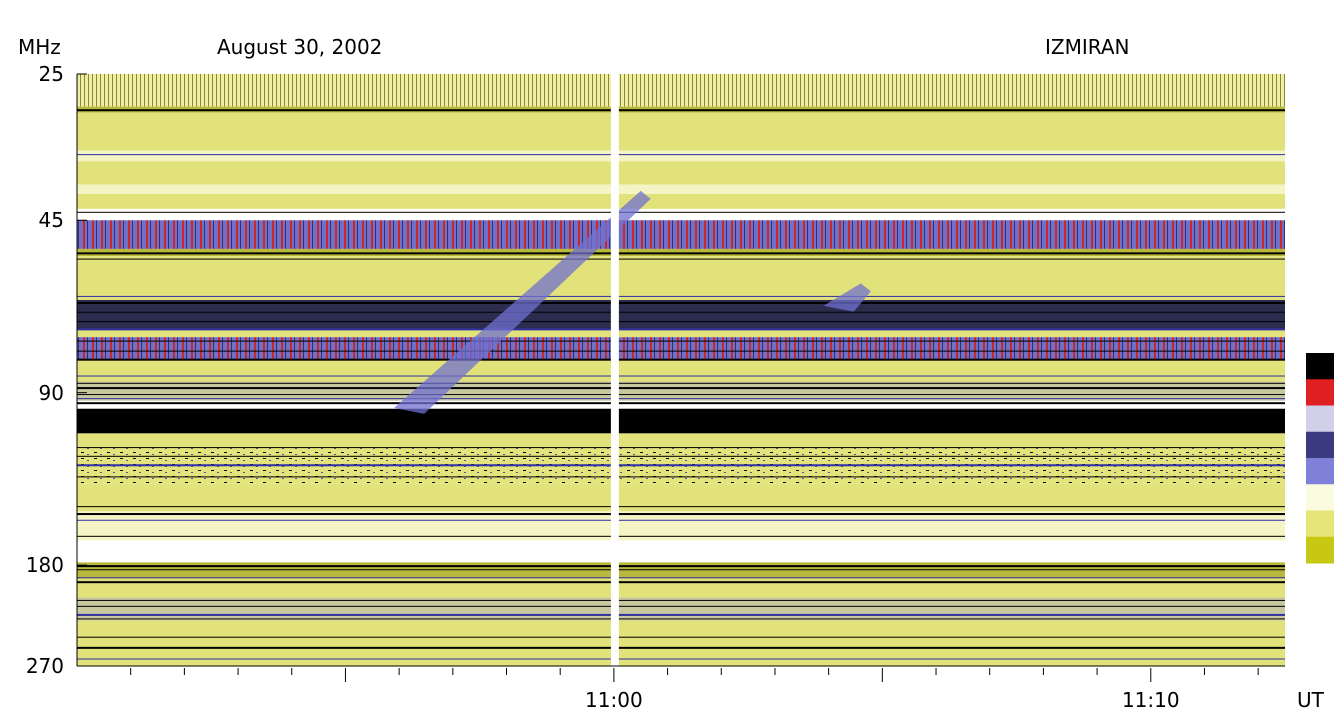 The width and height of the screenshot is (1341, 723). I want to click on data-gap, so click(614, 370).